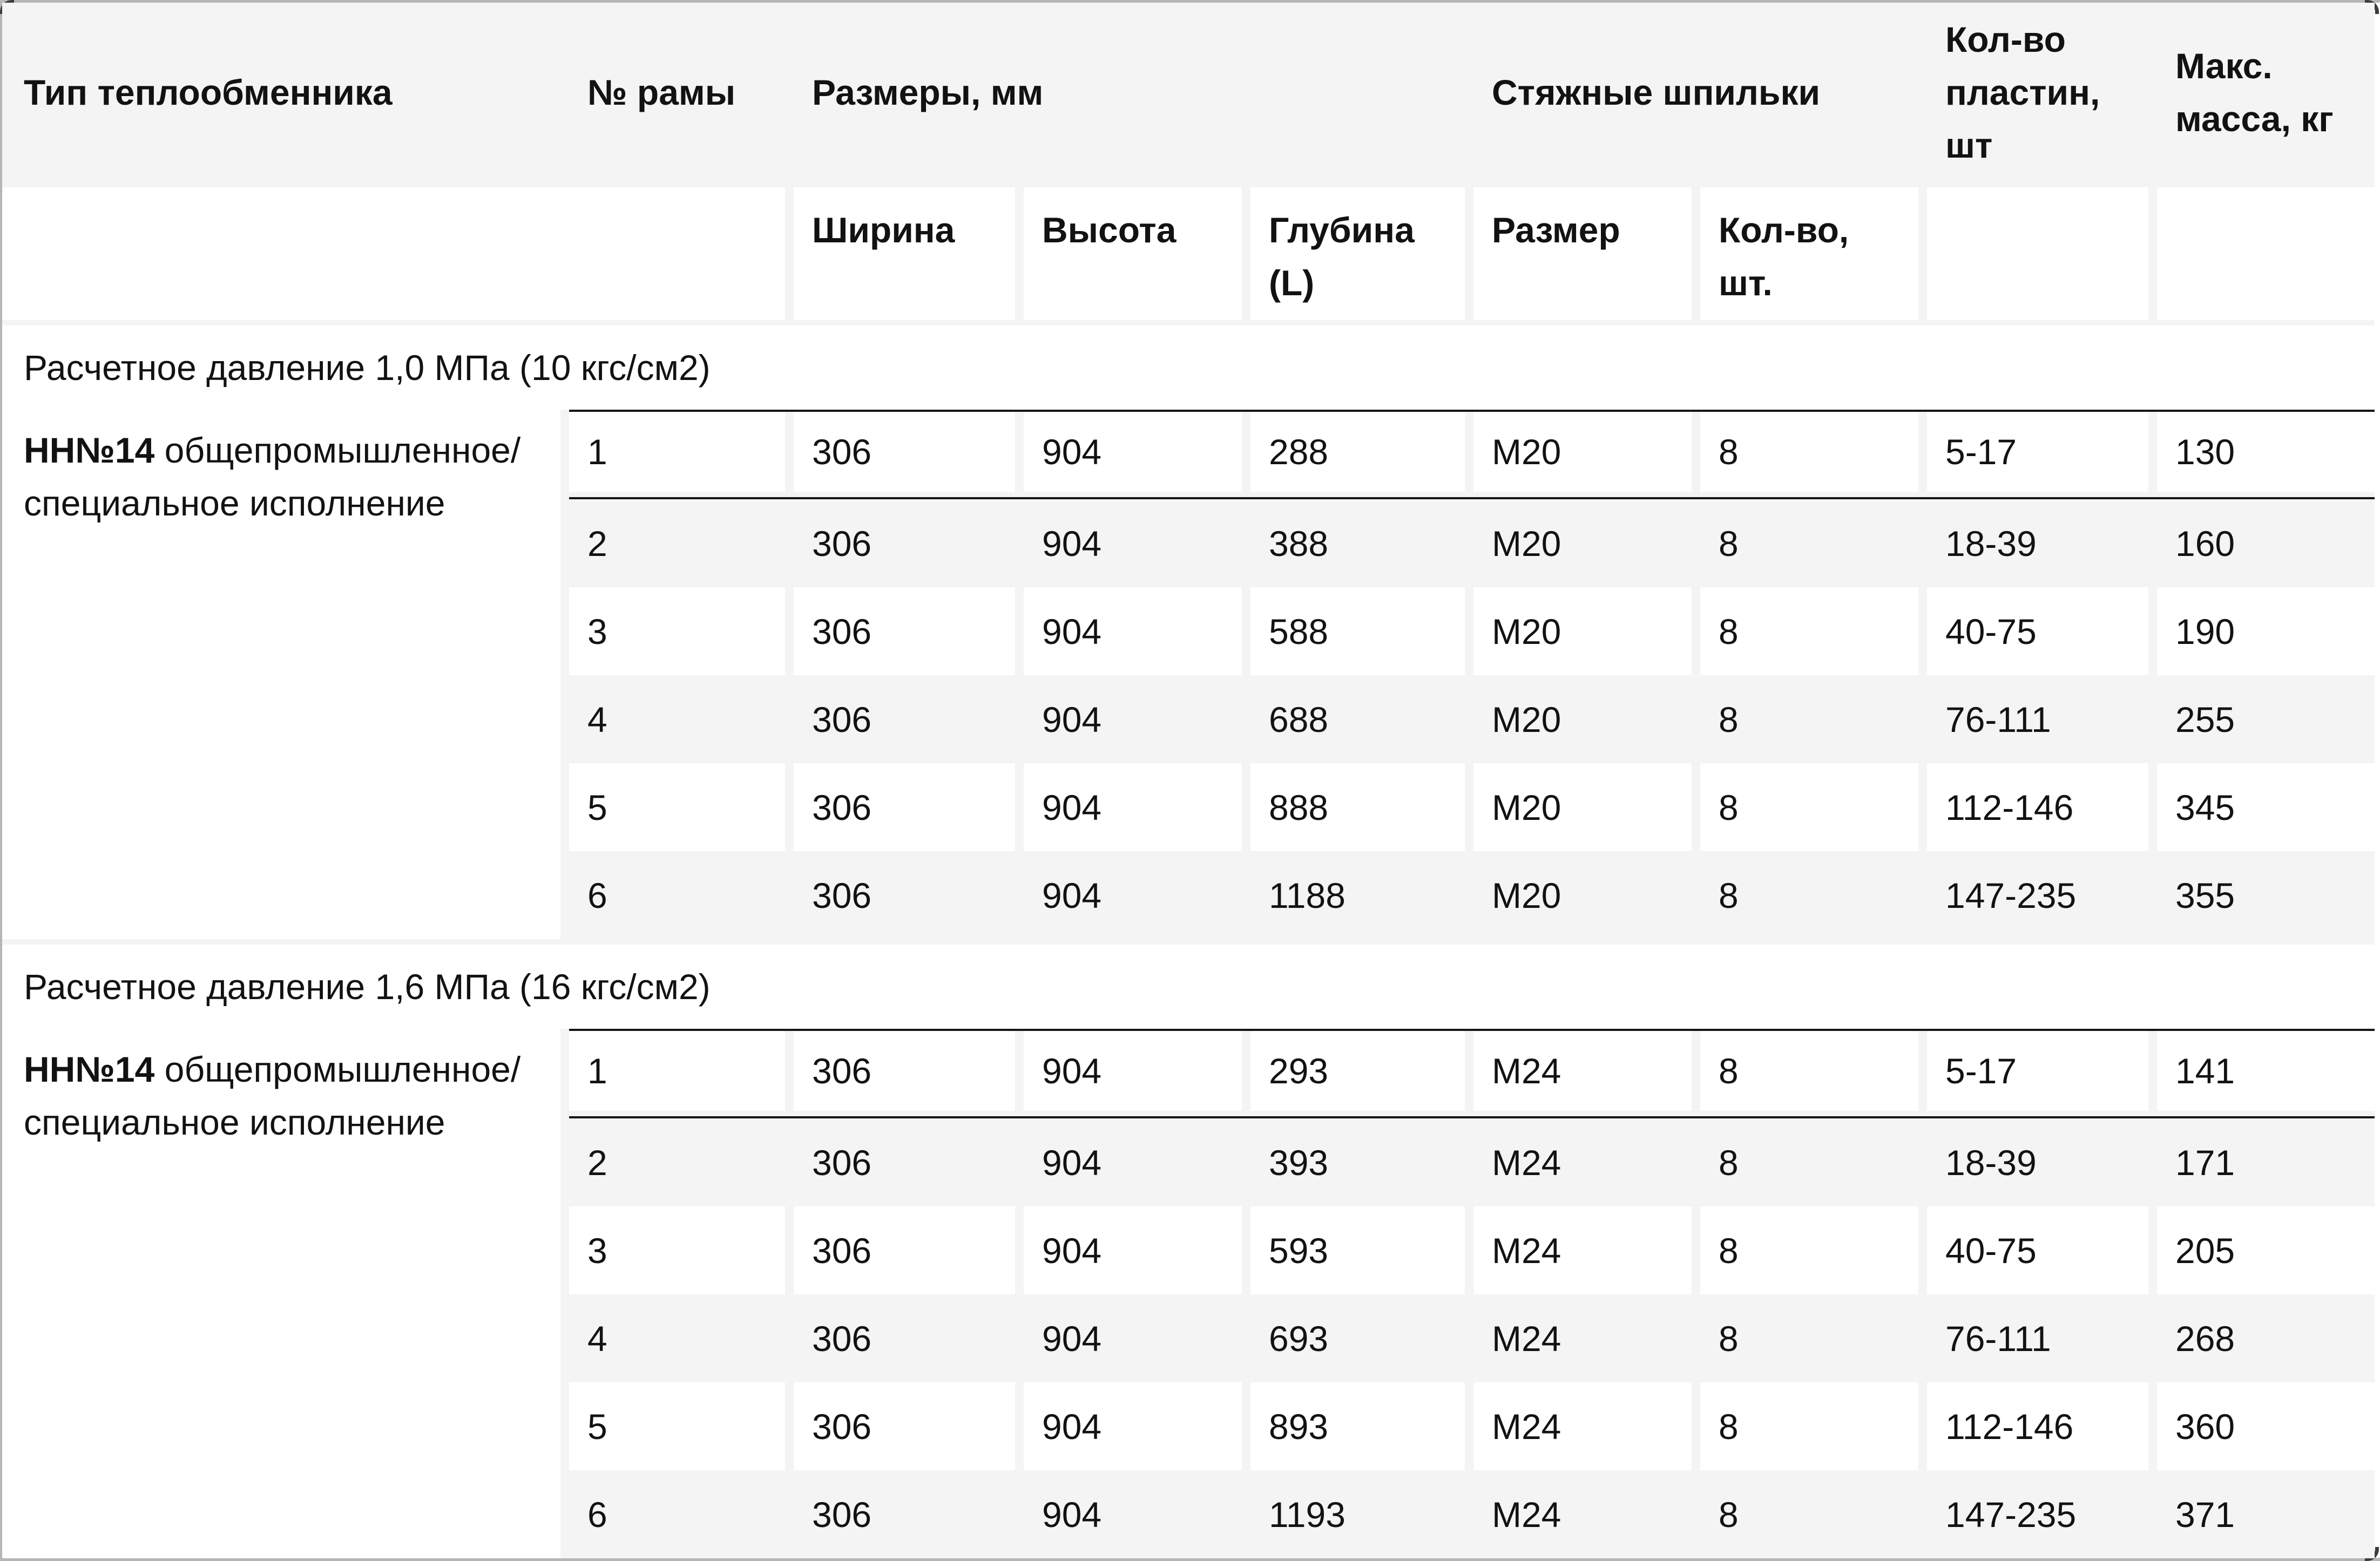 The image size is (2380, 1561). Describe the element at coordinates (2037, 1071) in the screenshot. I see `table-cell: 5-17` at that location.